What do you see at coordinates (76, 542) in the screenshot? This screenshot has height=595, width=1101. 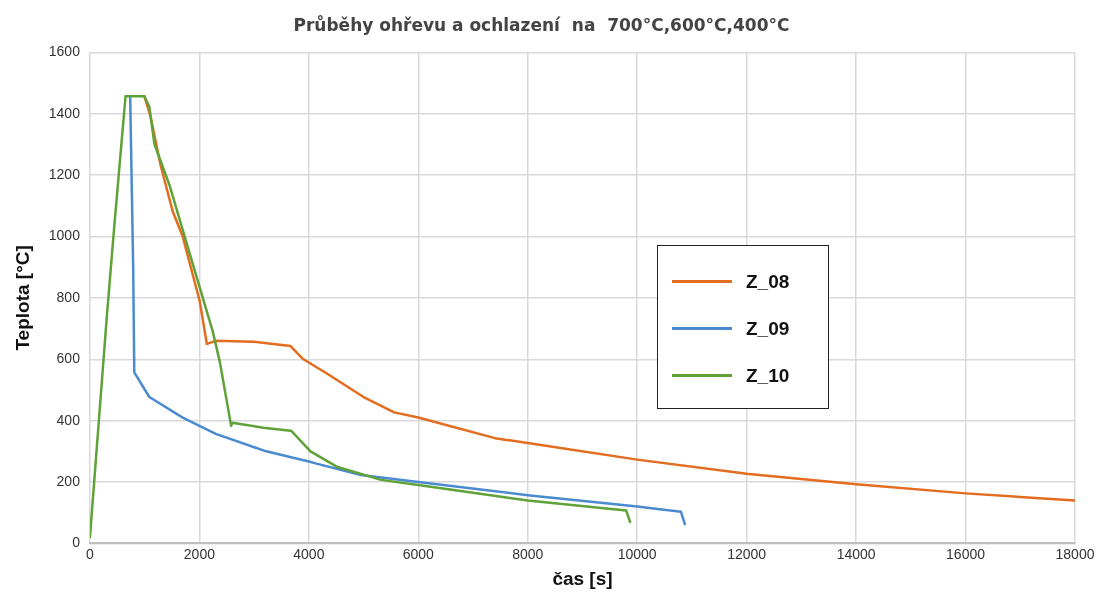 I see `y-tick-label: 0` at bounding box center [76, 542].